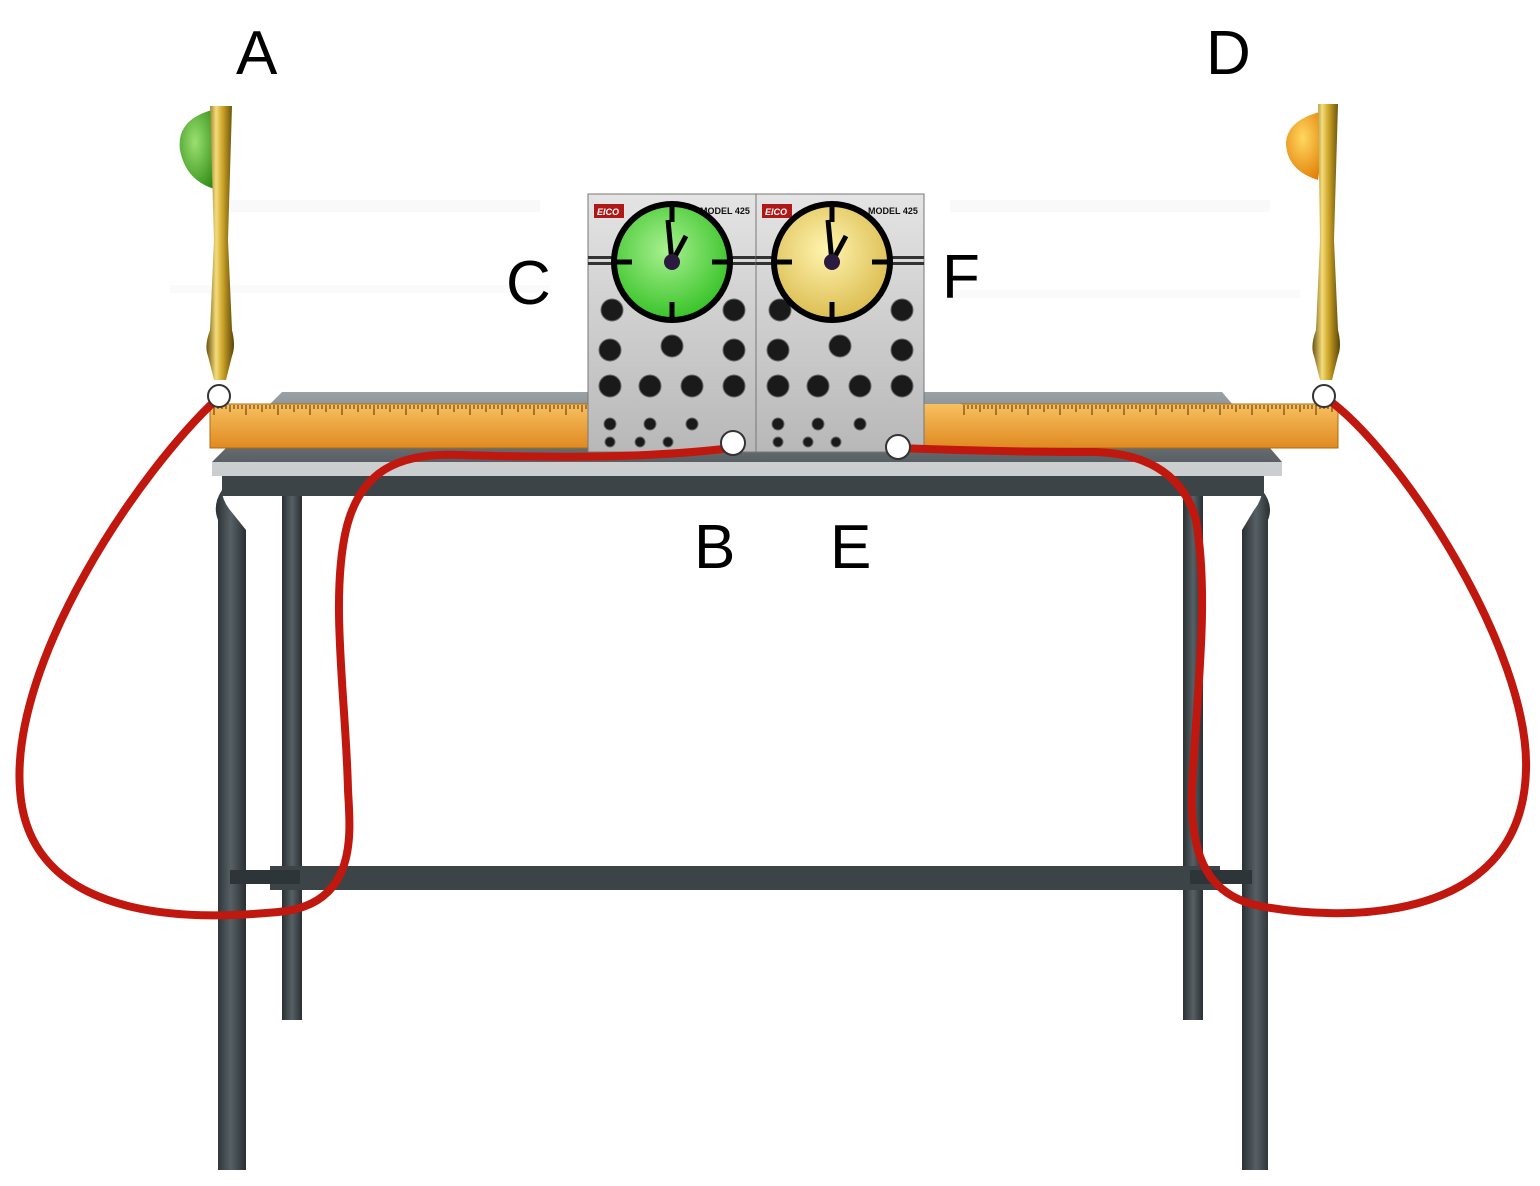  I want to click on terminal-d, so click(1324, 396).